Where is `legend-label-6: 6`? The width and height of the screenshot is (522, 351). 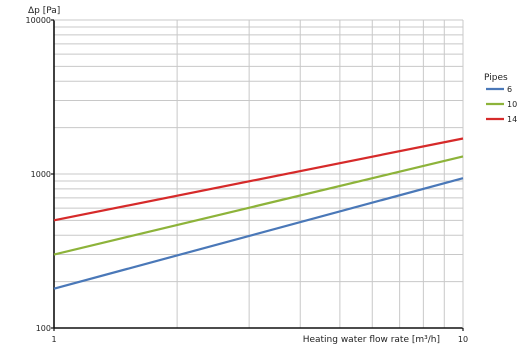 legend-label-6: 6 is located at coordinates (509, 89).